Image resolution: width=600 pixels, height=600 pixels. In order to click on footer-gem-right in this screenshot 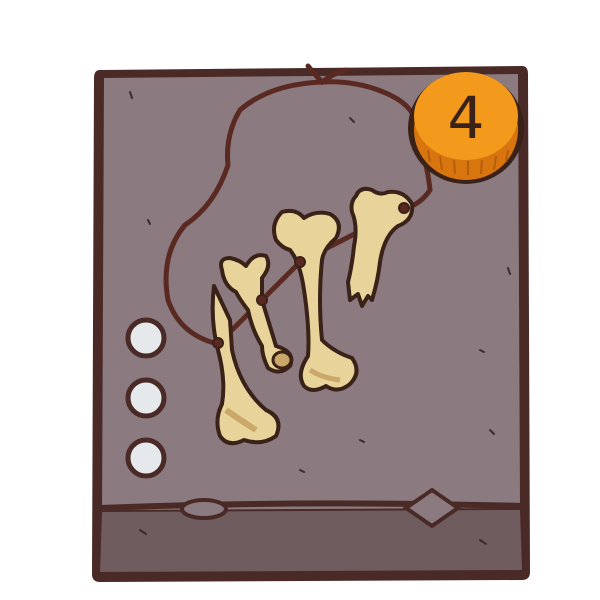, I will do `click(432, 508)`.